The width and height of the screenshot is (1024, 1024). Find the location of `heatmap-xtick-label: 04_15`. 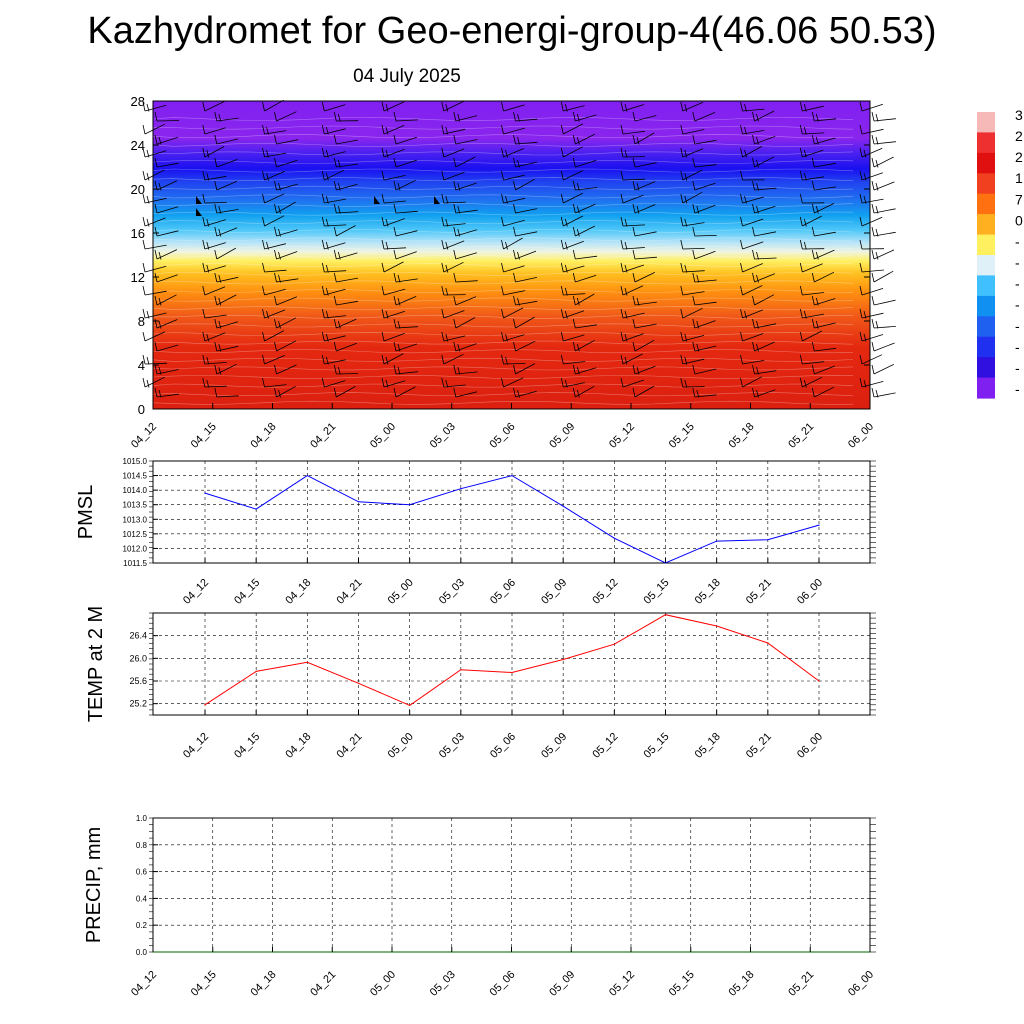

heatmap-xtick-label: 04_15 is located at coordinates (204, 436).